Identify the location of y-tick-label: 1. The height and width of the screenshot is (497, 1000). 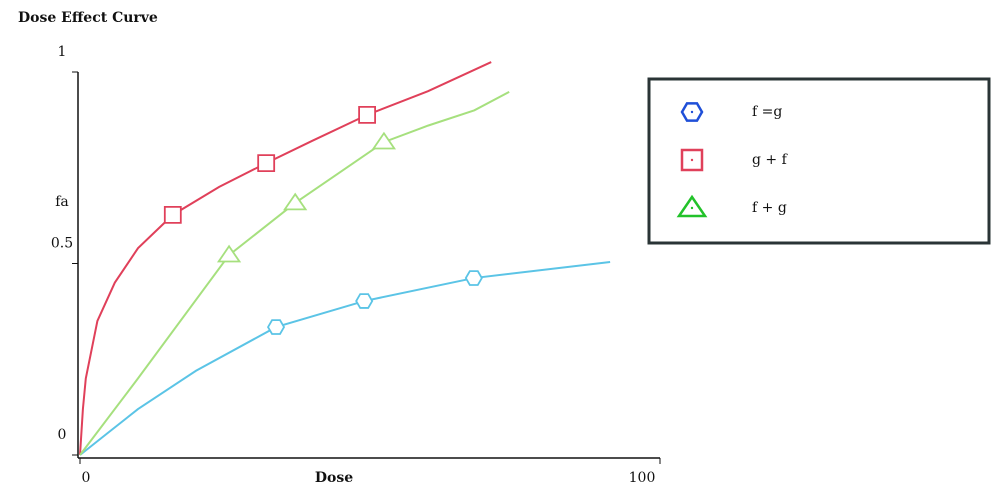
(62, 52).